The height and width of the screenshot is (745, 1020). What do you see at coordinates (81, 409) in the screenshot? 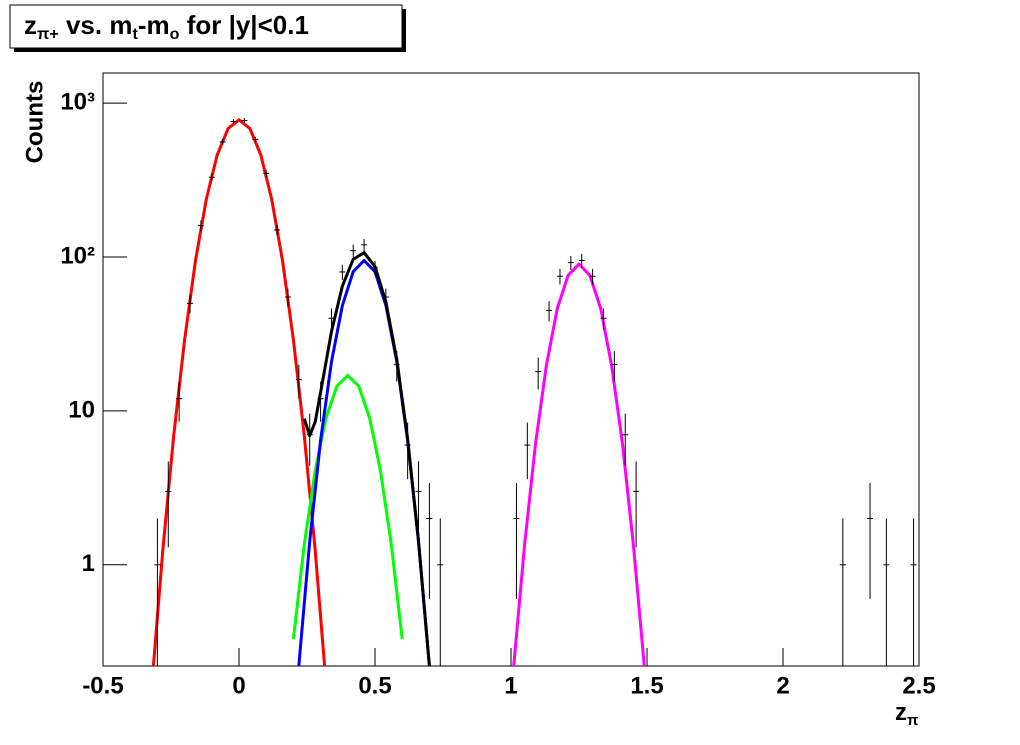
I see `y-tick-label: 10` at bounding box center [81, 409].